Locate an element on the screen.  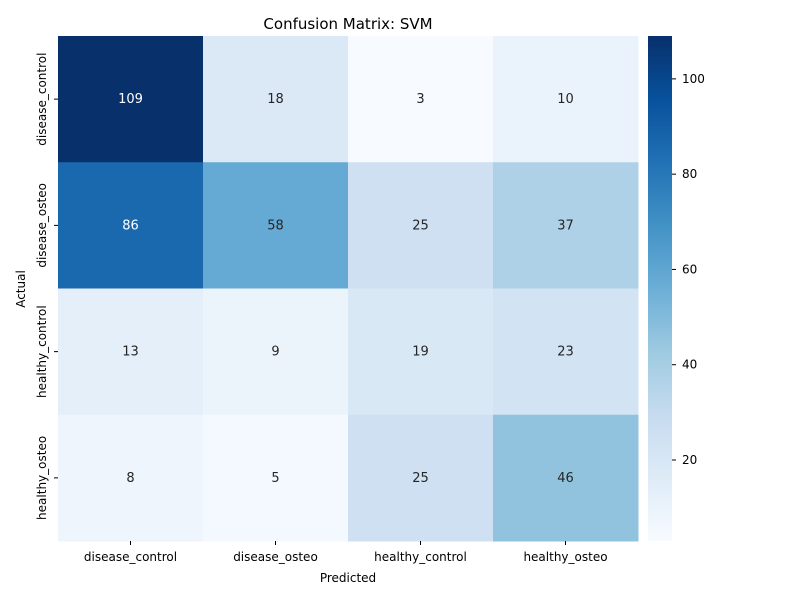
cell-value-label: 13 is located at coordinates (130, 352).